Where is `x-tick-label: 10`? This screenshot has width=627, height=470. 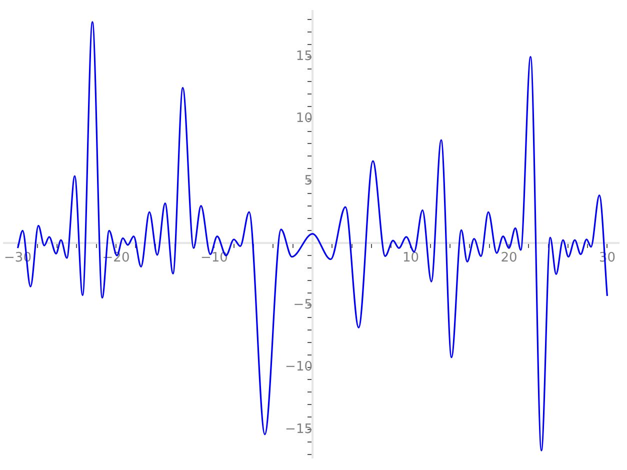 x-tick-label: 10 is located at coordinates (410, 258).